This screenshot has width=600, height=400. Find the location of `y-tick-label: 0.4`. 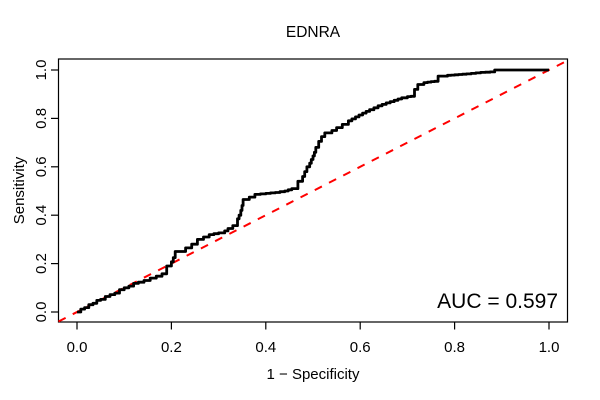

y-tick-label: 0.4 is located at coordinates (41, 215).